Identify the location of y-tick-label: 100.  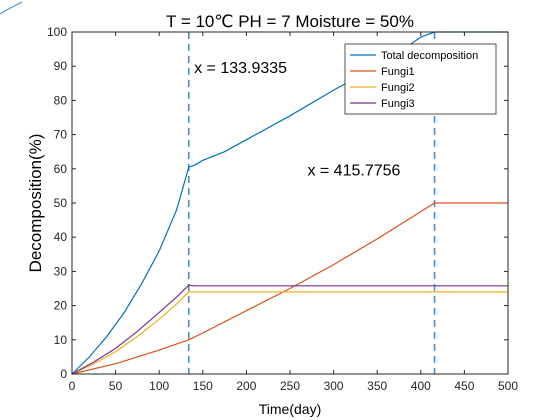
(57, 32).